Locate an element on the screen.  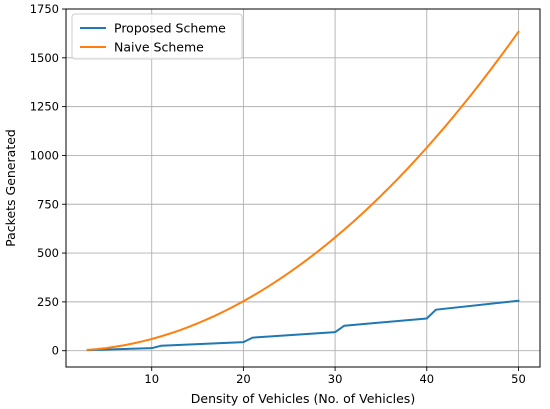
legend: Proposed Scheme Naive Scheme is located at coordinates (157, 36).